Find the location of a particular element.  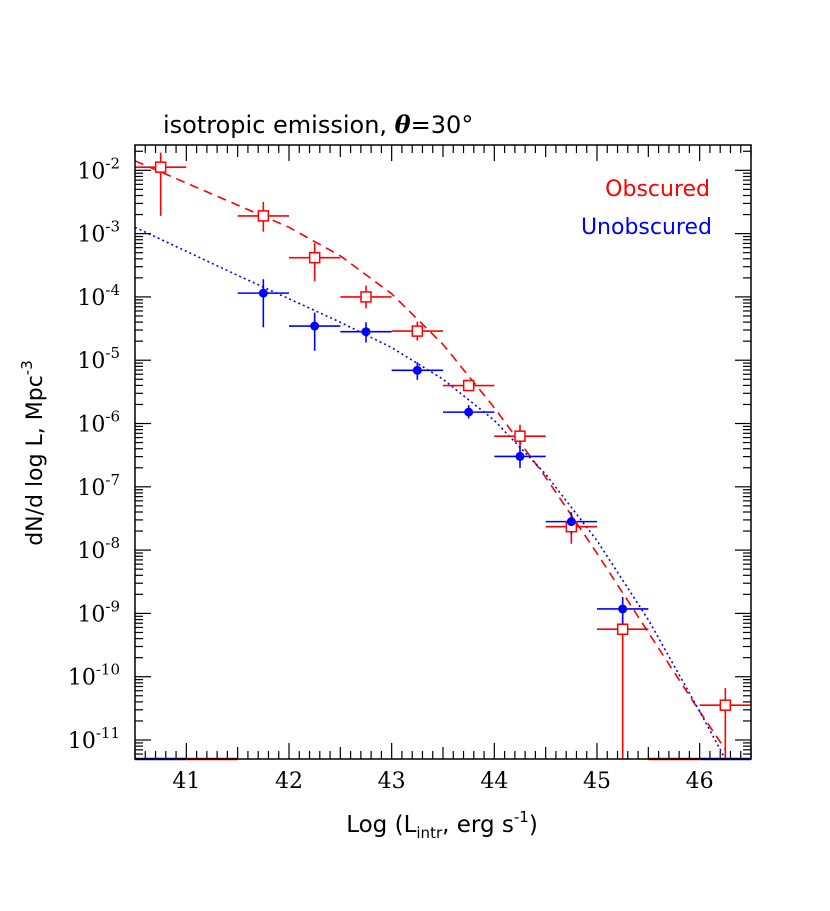

ytick-label: 10⁻¹¹ is located at coordinates (94, 739).